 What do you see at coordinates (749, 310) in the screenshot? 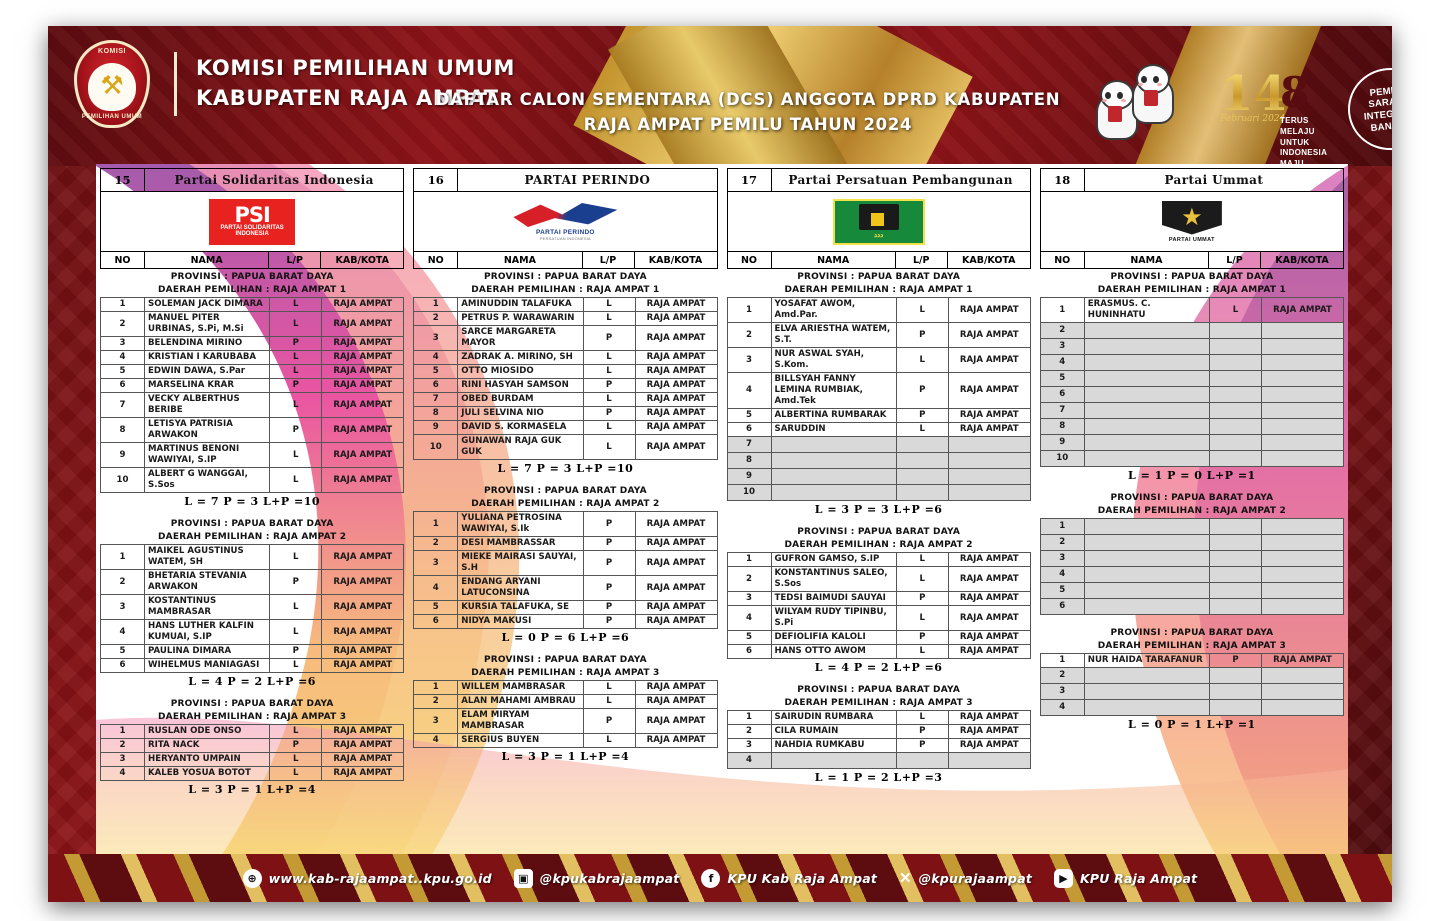
I see `cell-no: 1` at bounding box center [749, 310].